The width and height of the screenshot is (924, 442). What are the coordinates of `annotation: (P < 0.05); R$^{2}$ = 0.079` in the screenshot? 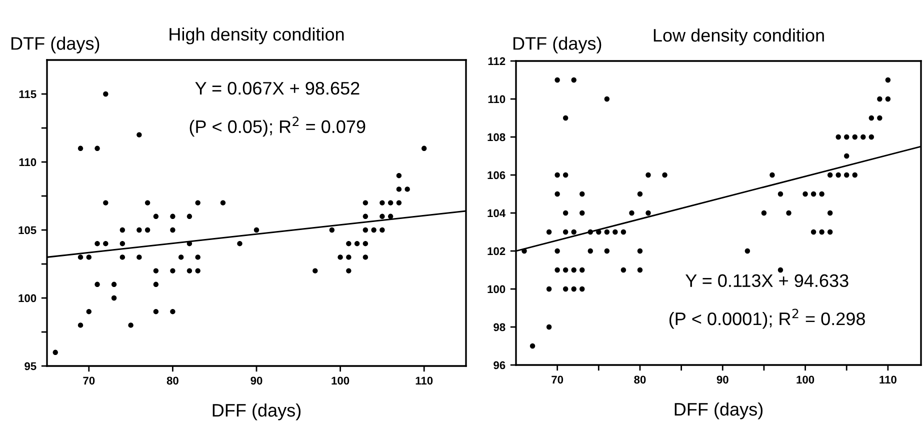 It's located at (278, 126).